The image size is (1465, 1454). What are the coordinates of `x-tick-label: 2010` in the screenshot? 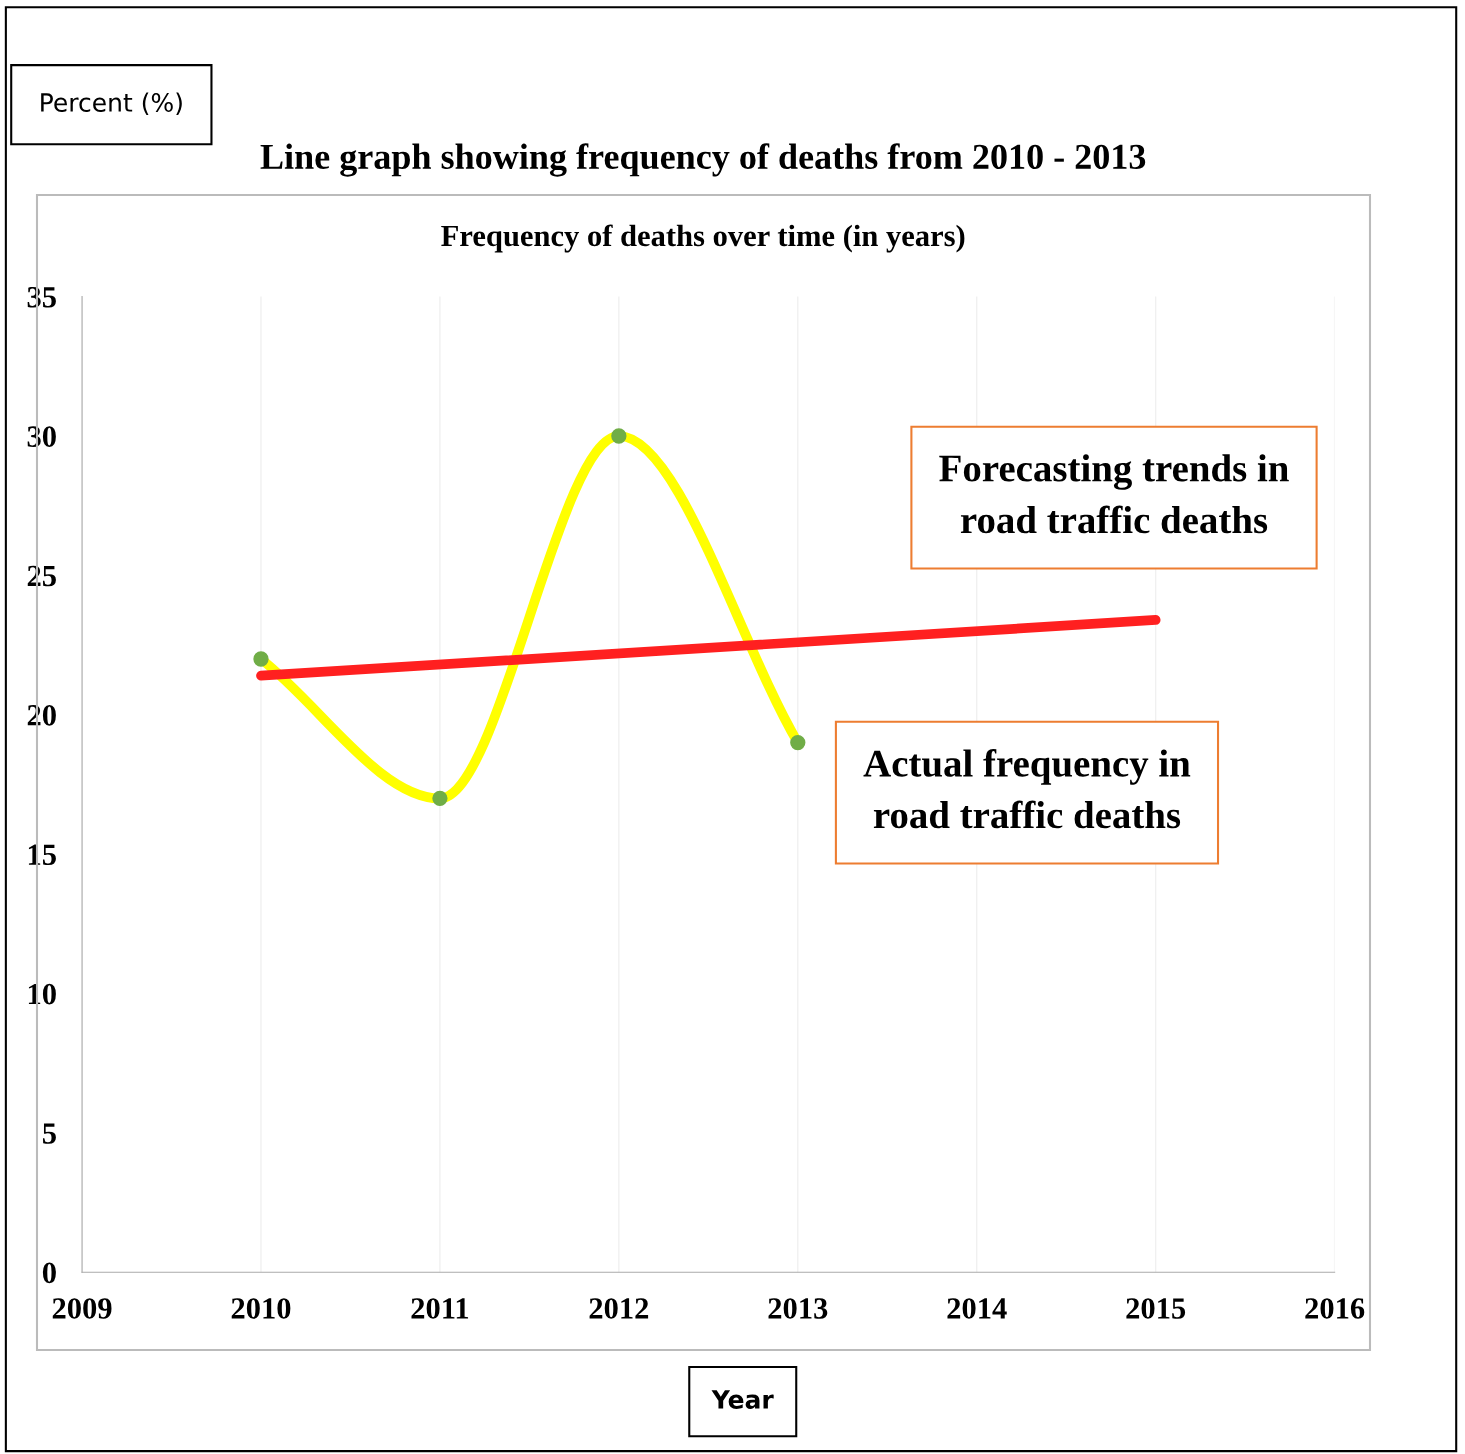 It's located at (261, 1308).